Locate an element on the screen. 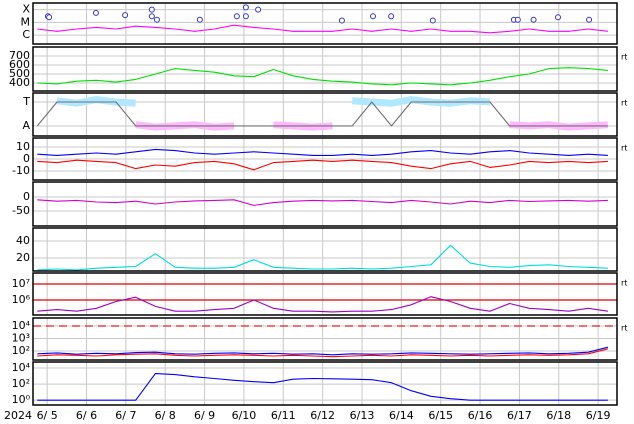 This screenshot has width=634, height=424. y-tick-label: 40 is located at coordinates (23, 240).